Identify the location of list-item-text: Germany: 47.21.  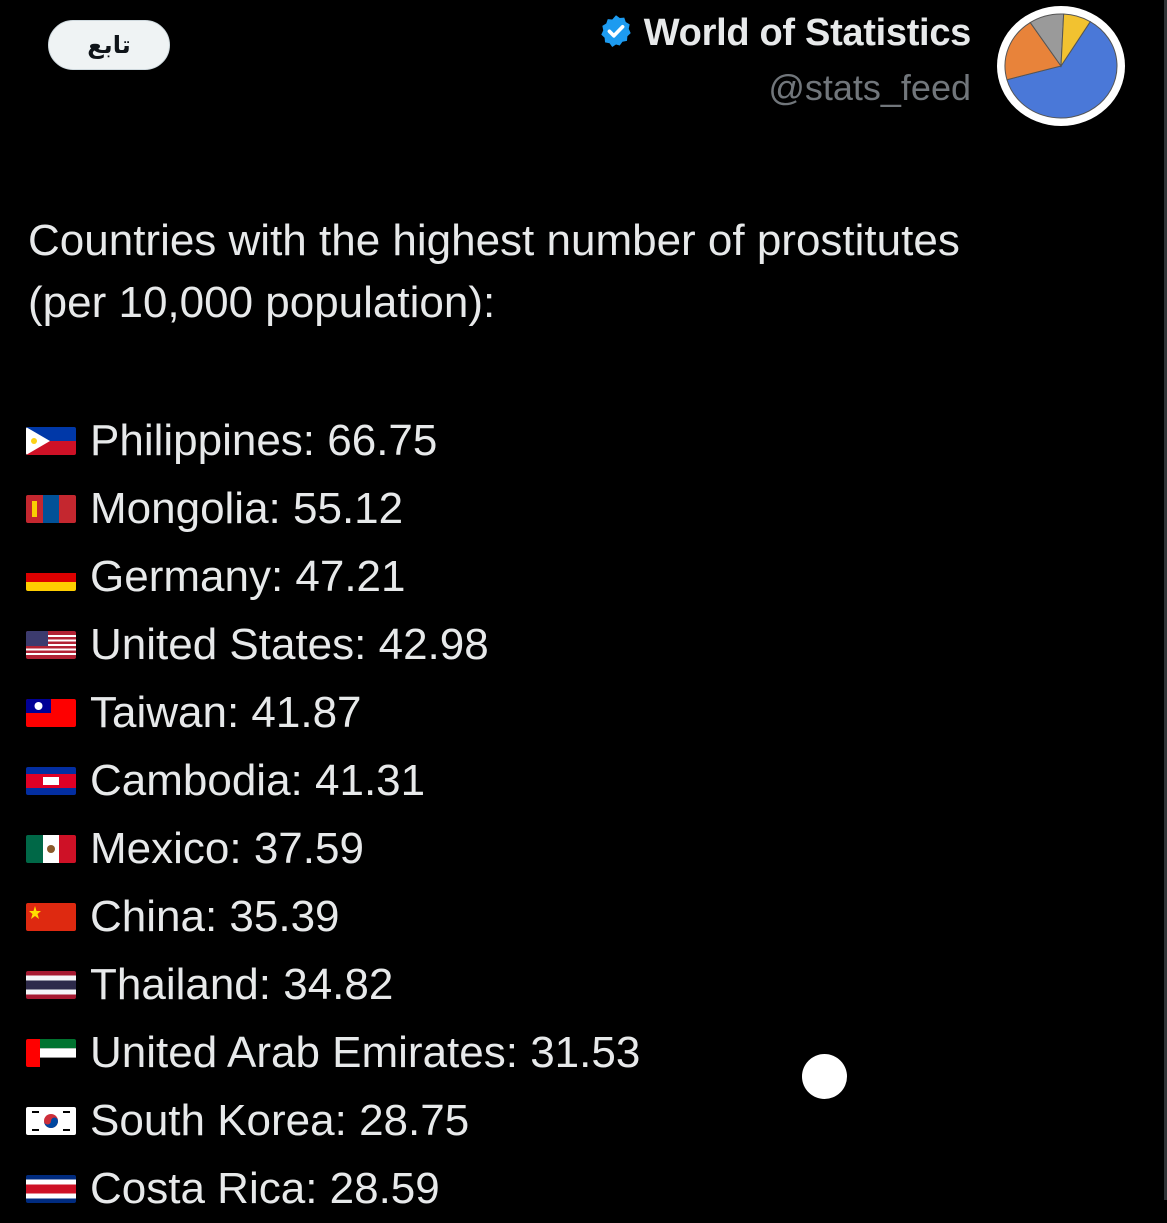
(248, 576).